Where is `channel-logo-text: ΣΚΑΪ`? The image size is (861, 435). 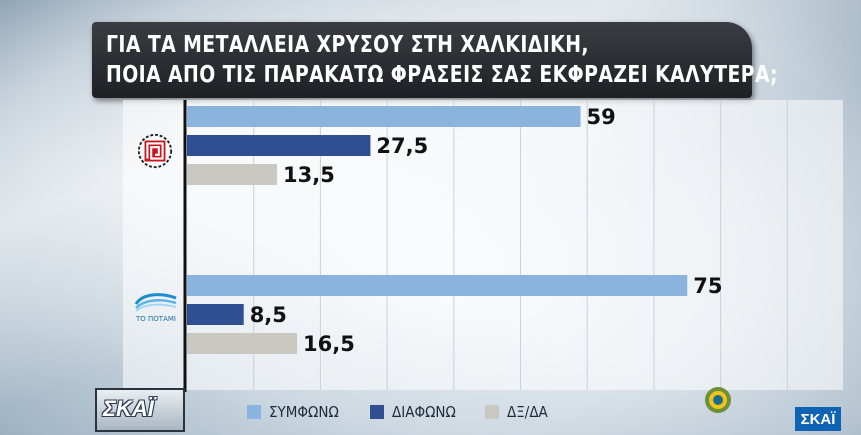 channel-logo-text: ΣΚΑΪ is located at coordinates (128, 408).